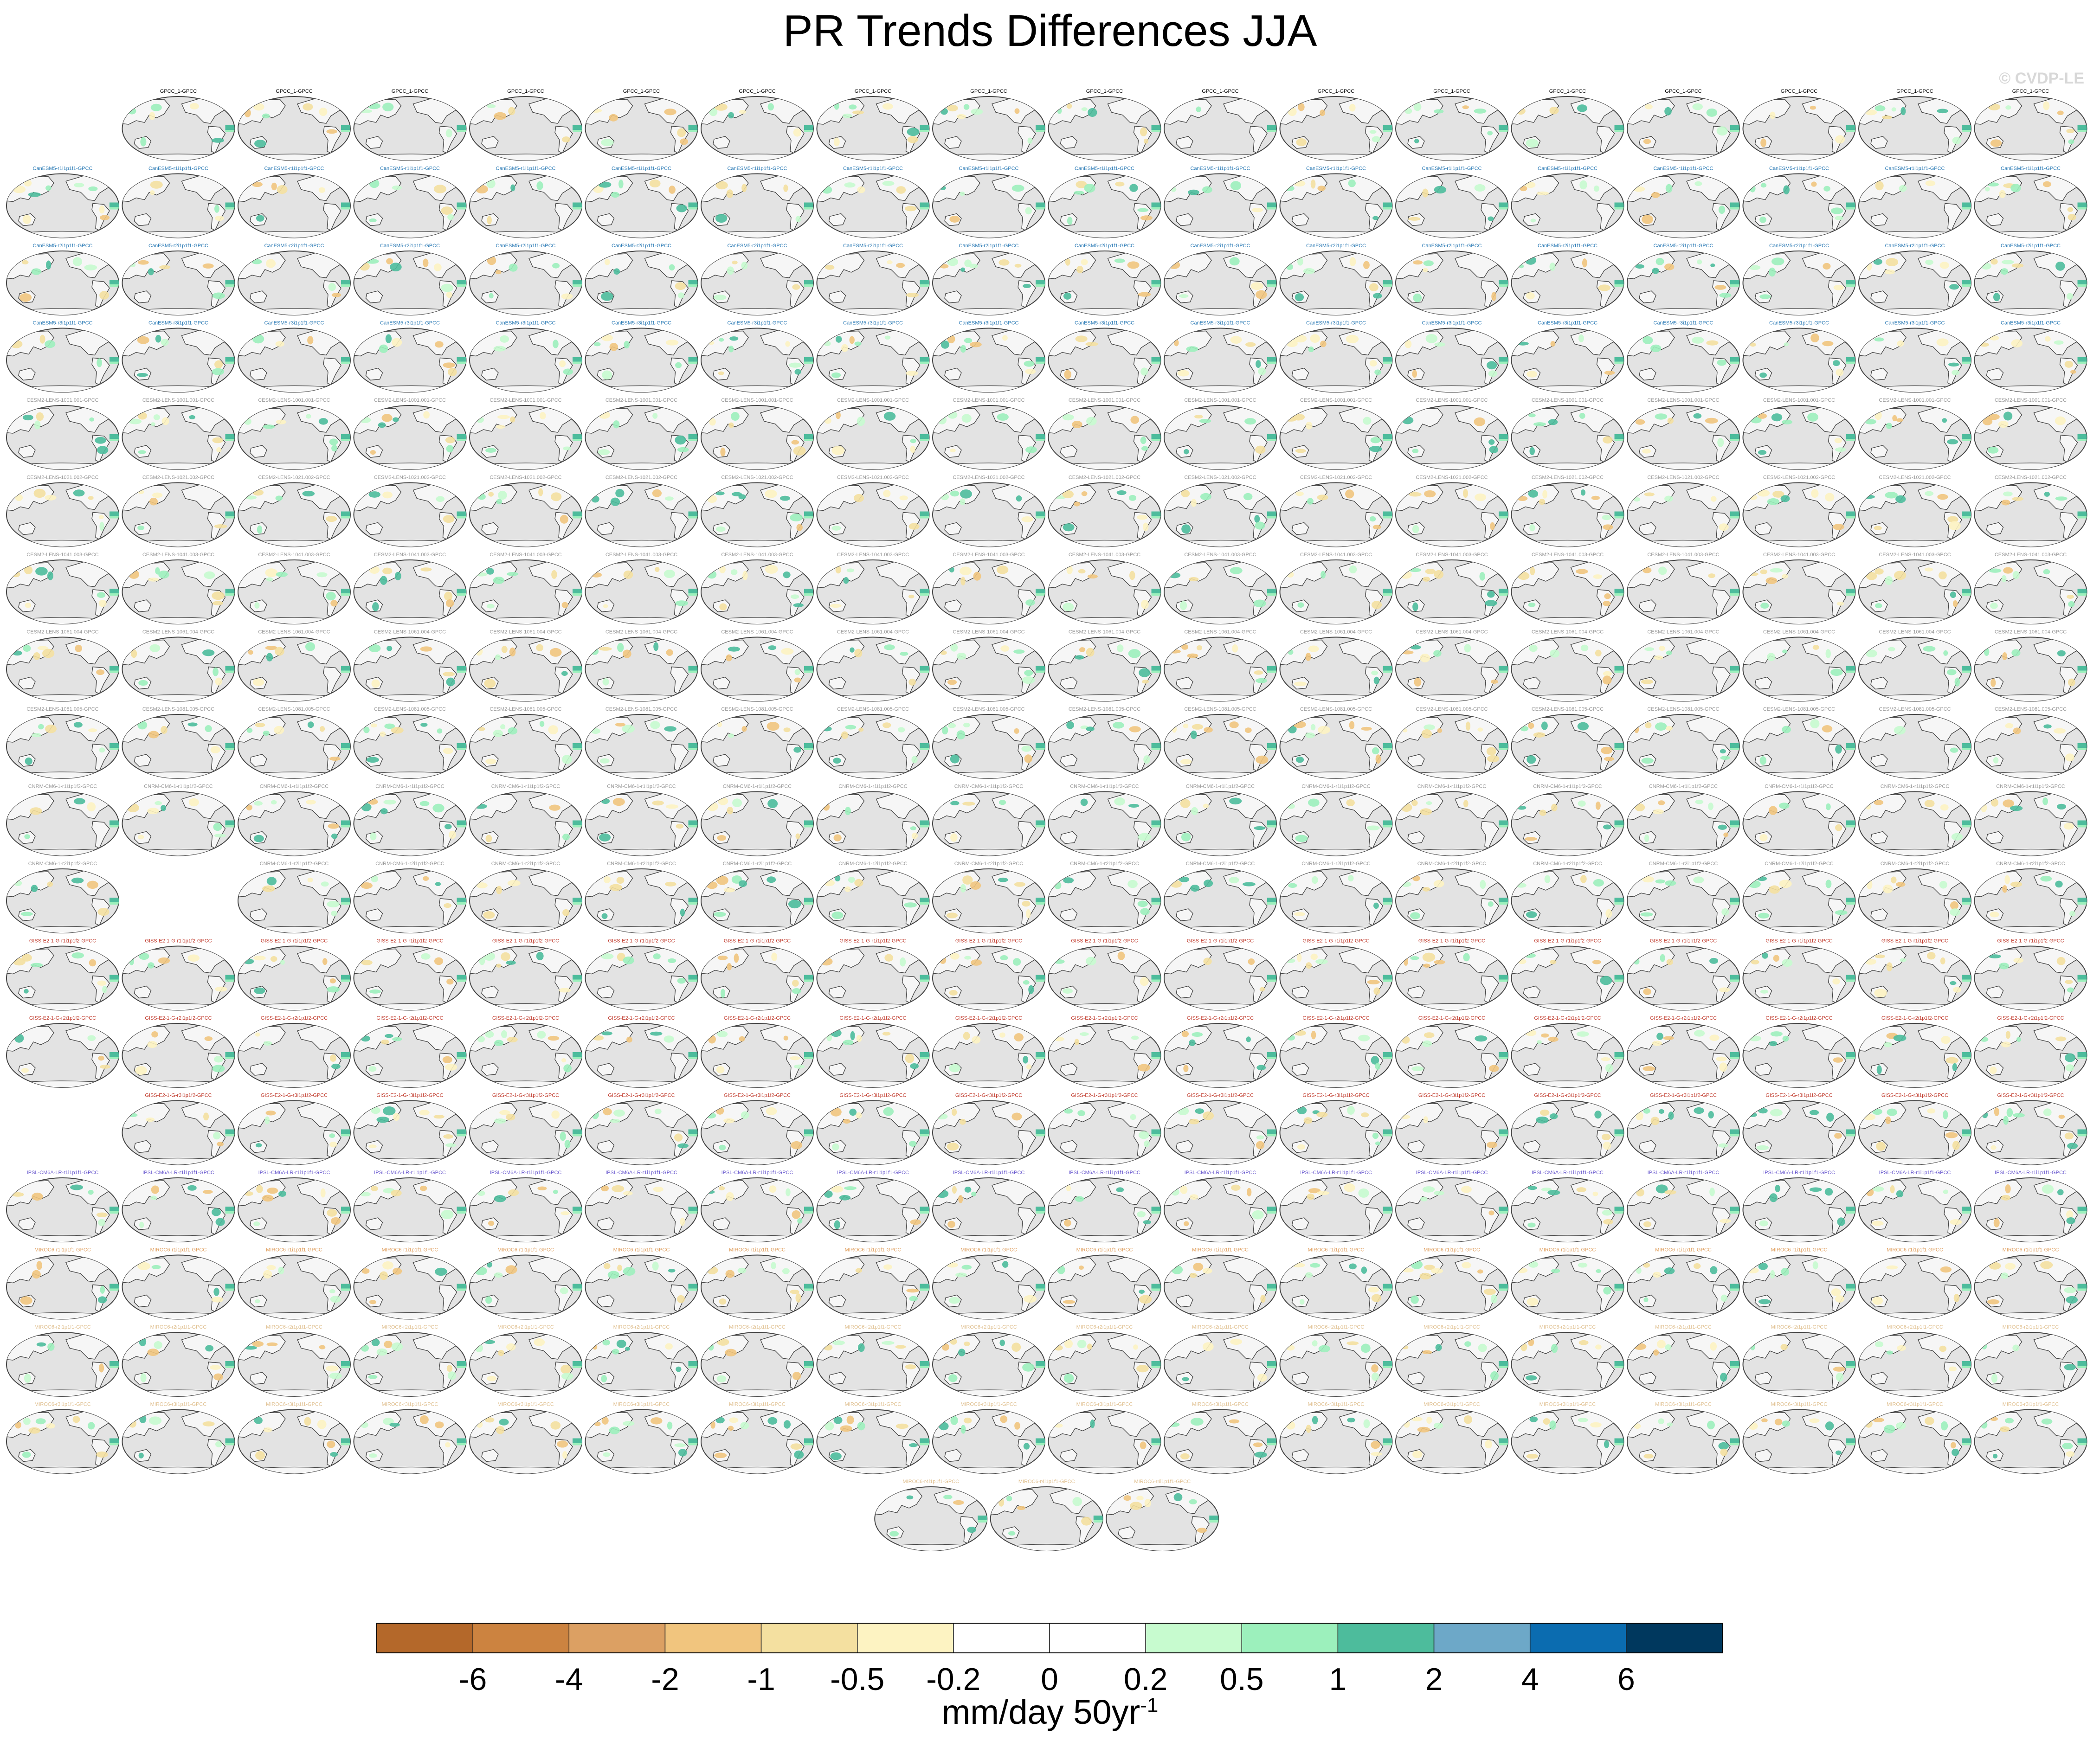 This screenshot has height=1754, width=2100. I want to click on map-panel: CanESM5-r2i1p1f1-GPCC, so click(63, 279).